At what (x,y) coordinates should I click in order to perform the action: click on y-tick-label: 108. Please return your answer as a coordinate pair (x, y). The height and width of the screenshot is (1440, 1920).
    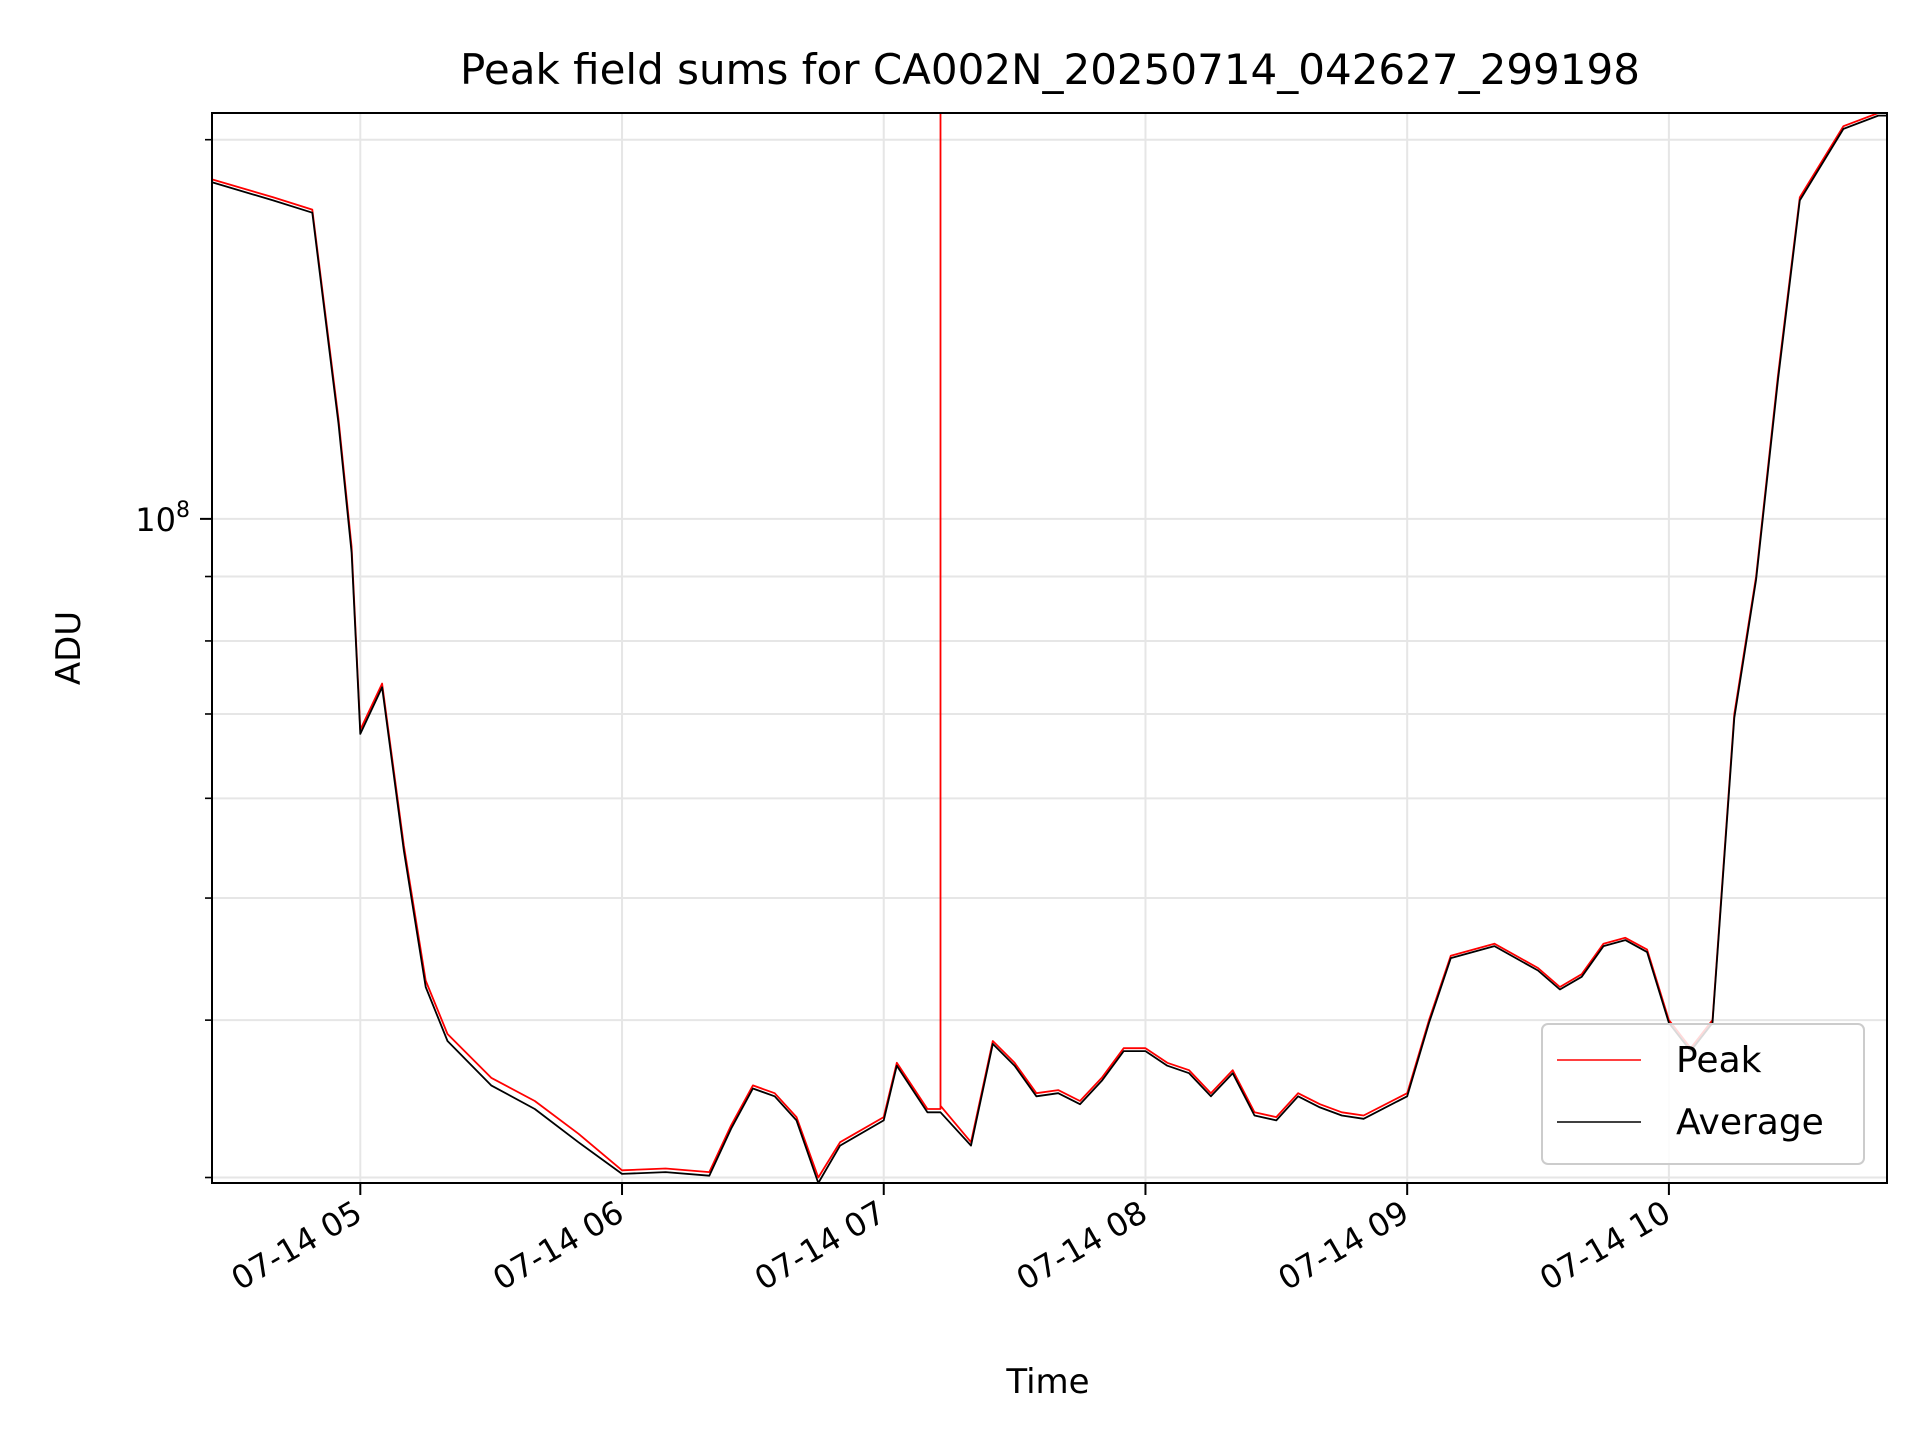
    Looking at the image, I should click on (162, 518).